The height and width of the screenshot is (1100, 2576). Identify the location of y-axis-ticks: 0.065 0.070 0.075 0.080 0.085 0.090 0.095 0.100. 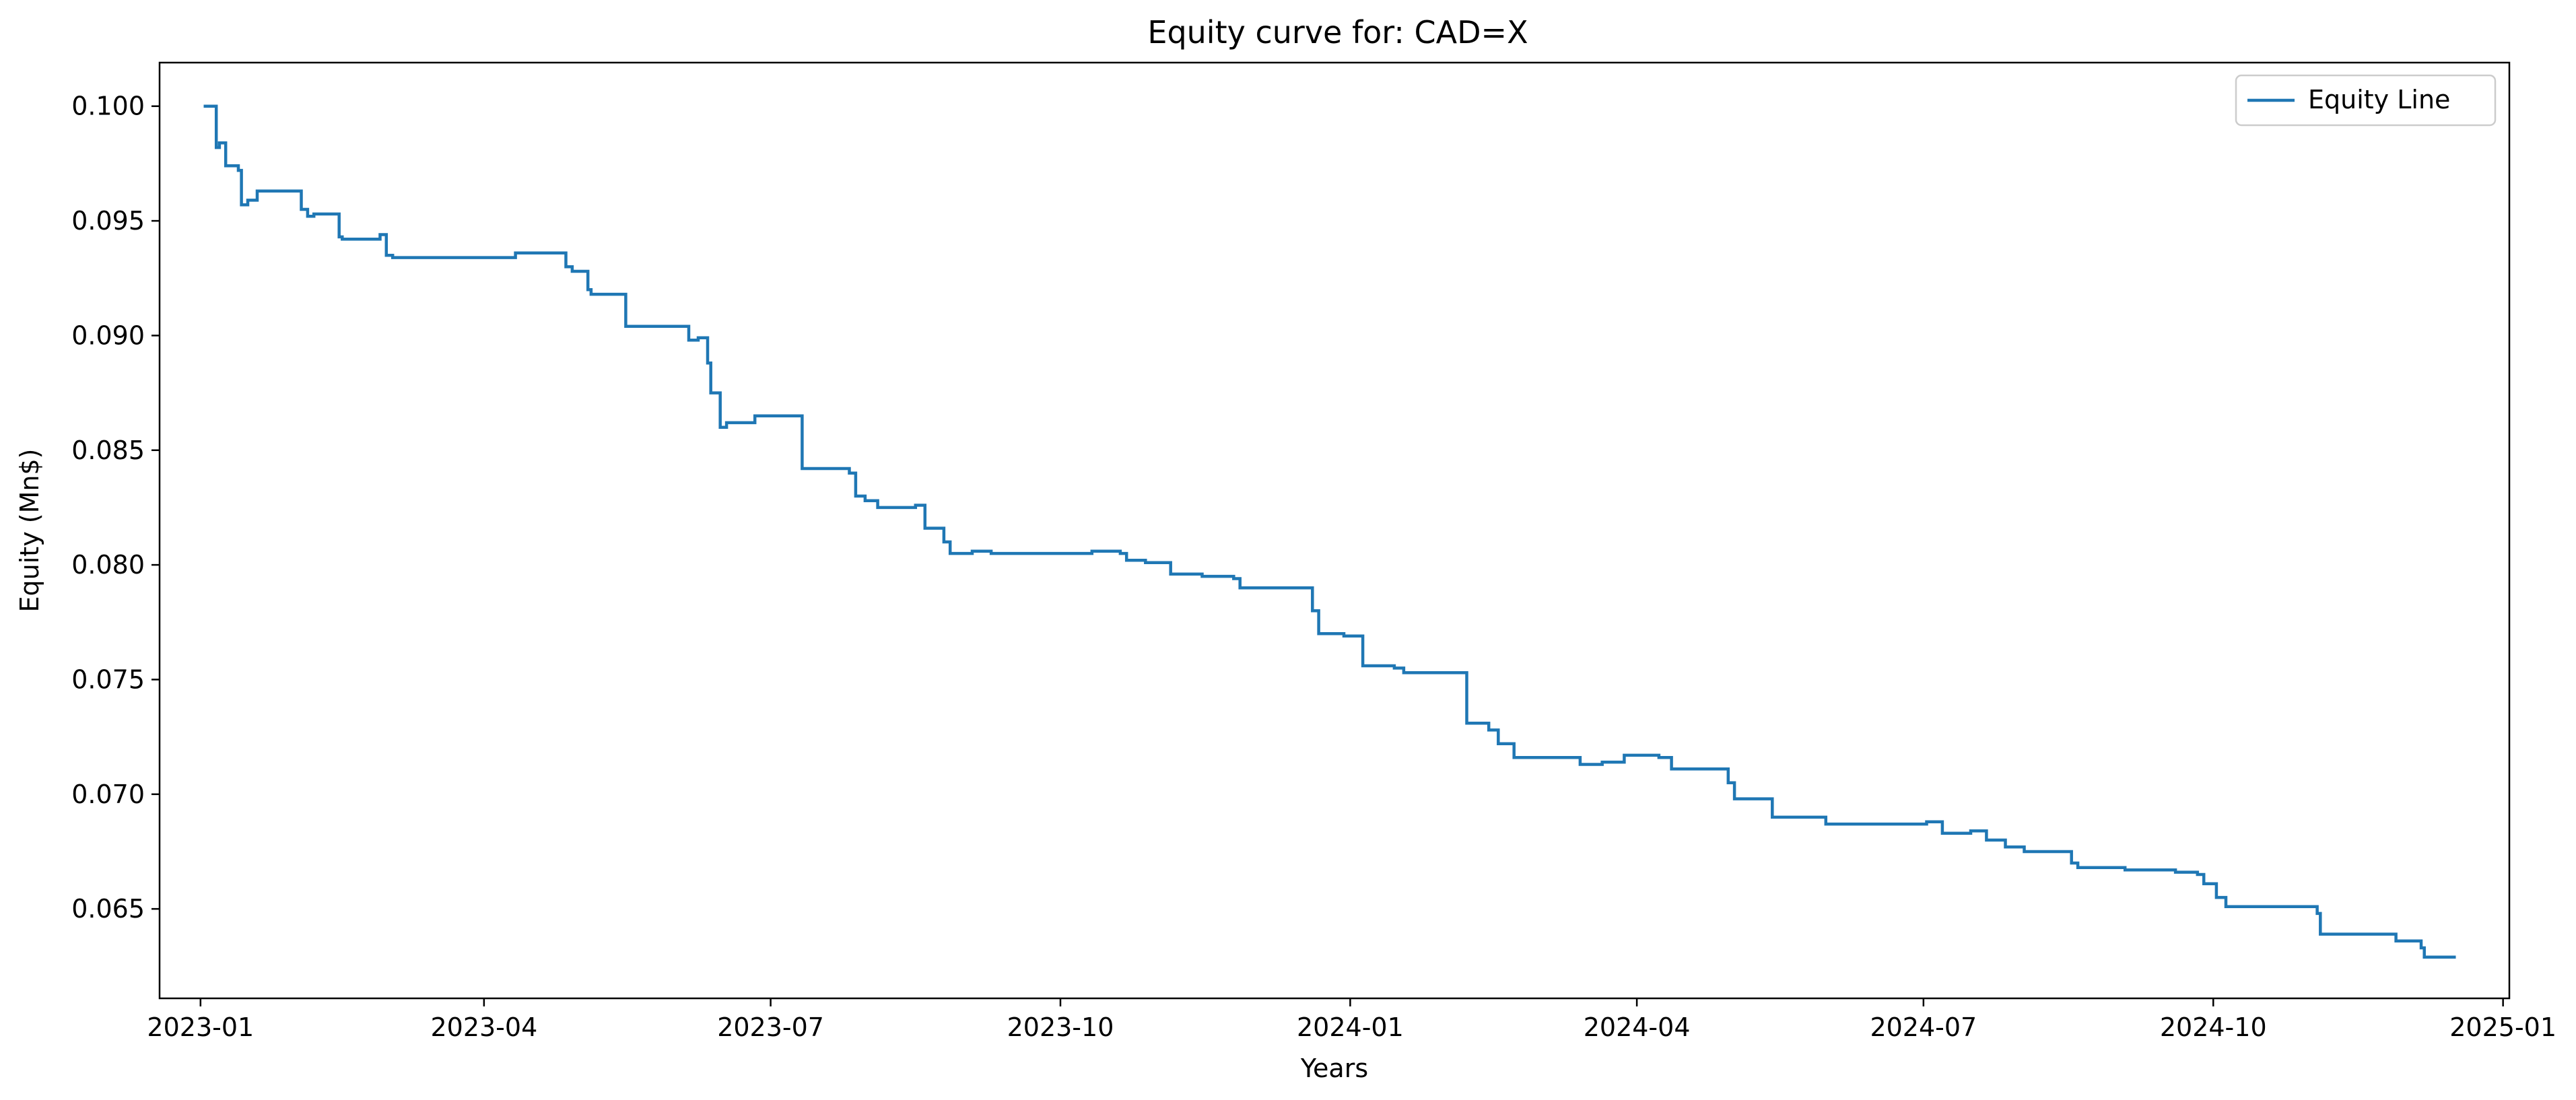
(115, 508).